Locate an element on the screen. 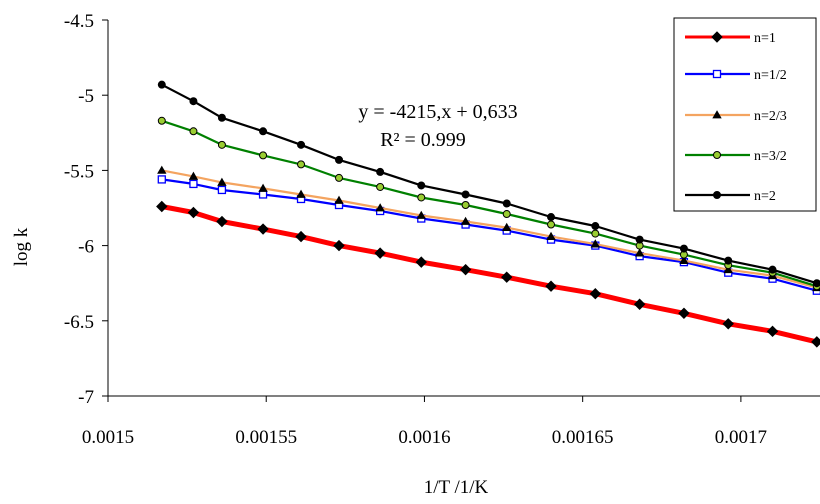 The image size is (820, 504). x-tick-label: 0.0016 is located at coordinates (424, 437).